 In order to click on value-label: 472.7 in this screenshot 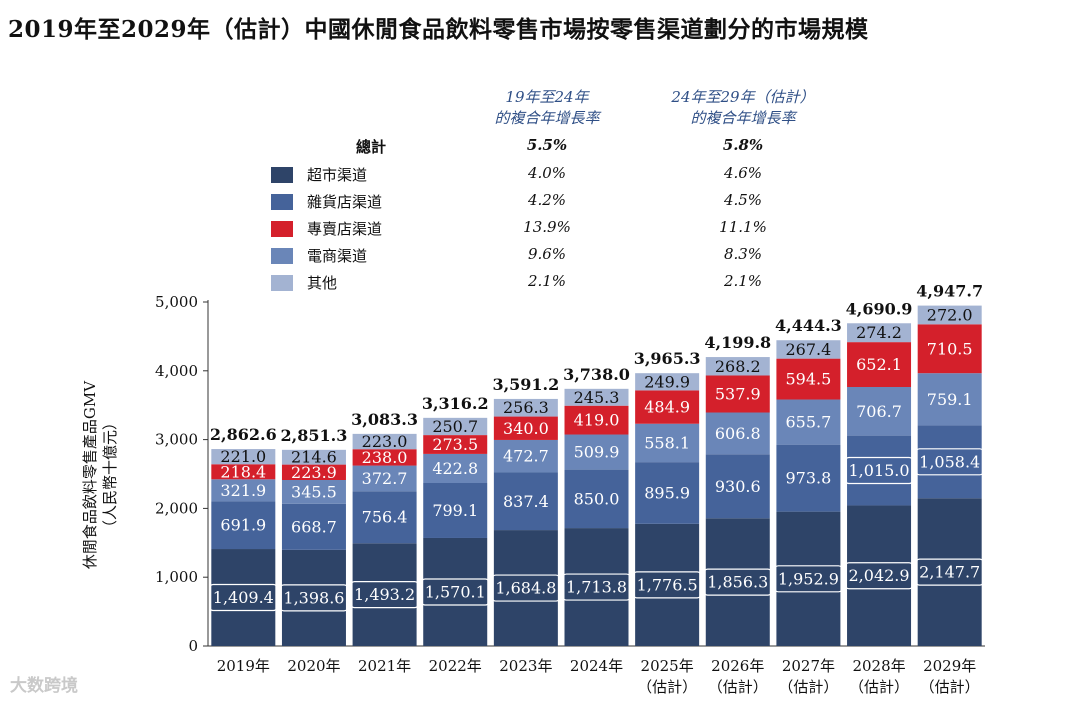, I will do `click(526, 456)`.